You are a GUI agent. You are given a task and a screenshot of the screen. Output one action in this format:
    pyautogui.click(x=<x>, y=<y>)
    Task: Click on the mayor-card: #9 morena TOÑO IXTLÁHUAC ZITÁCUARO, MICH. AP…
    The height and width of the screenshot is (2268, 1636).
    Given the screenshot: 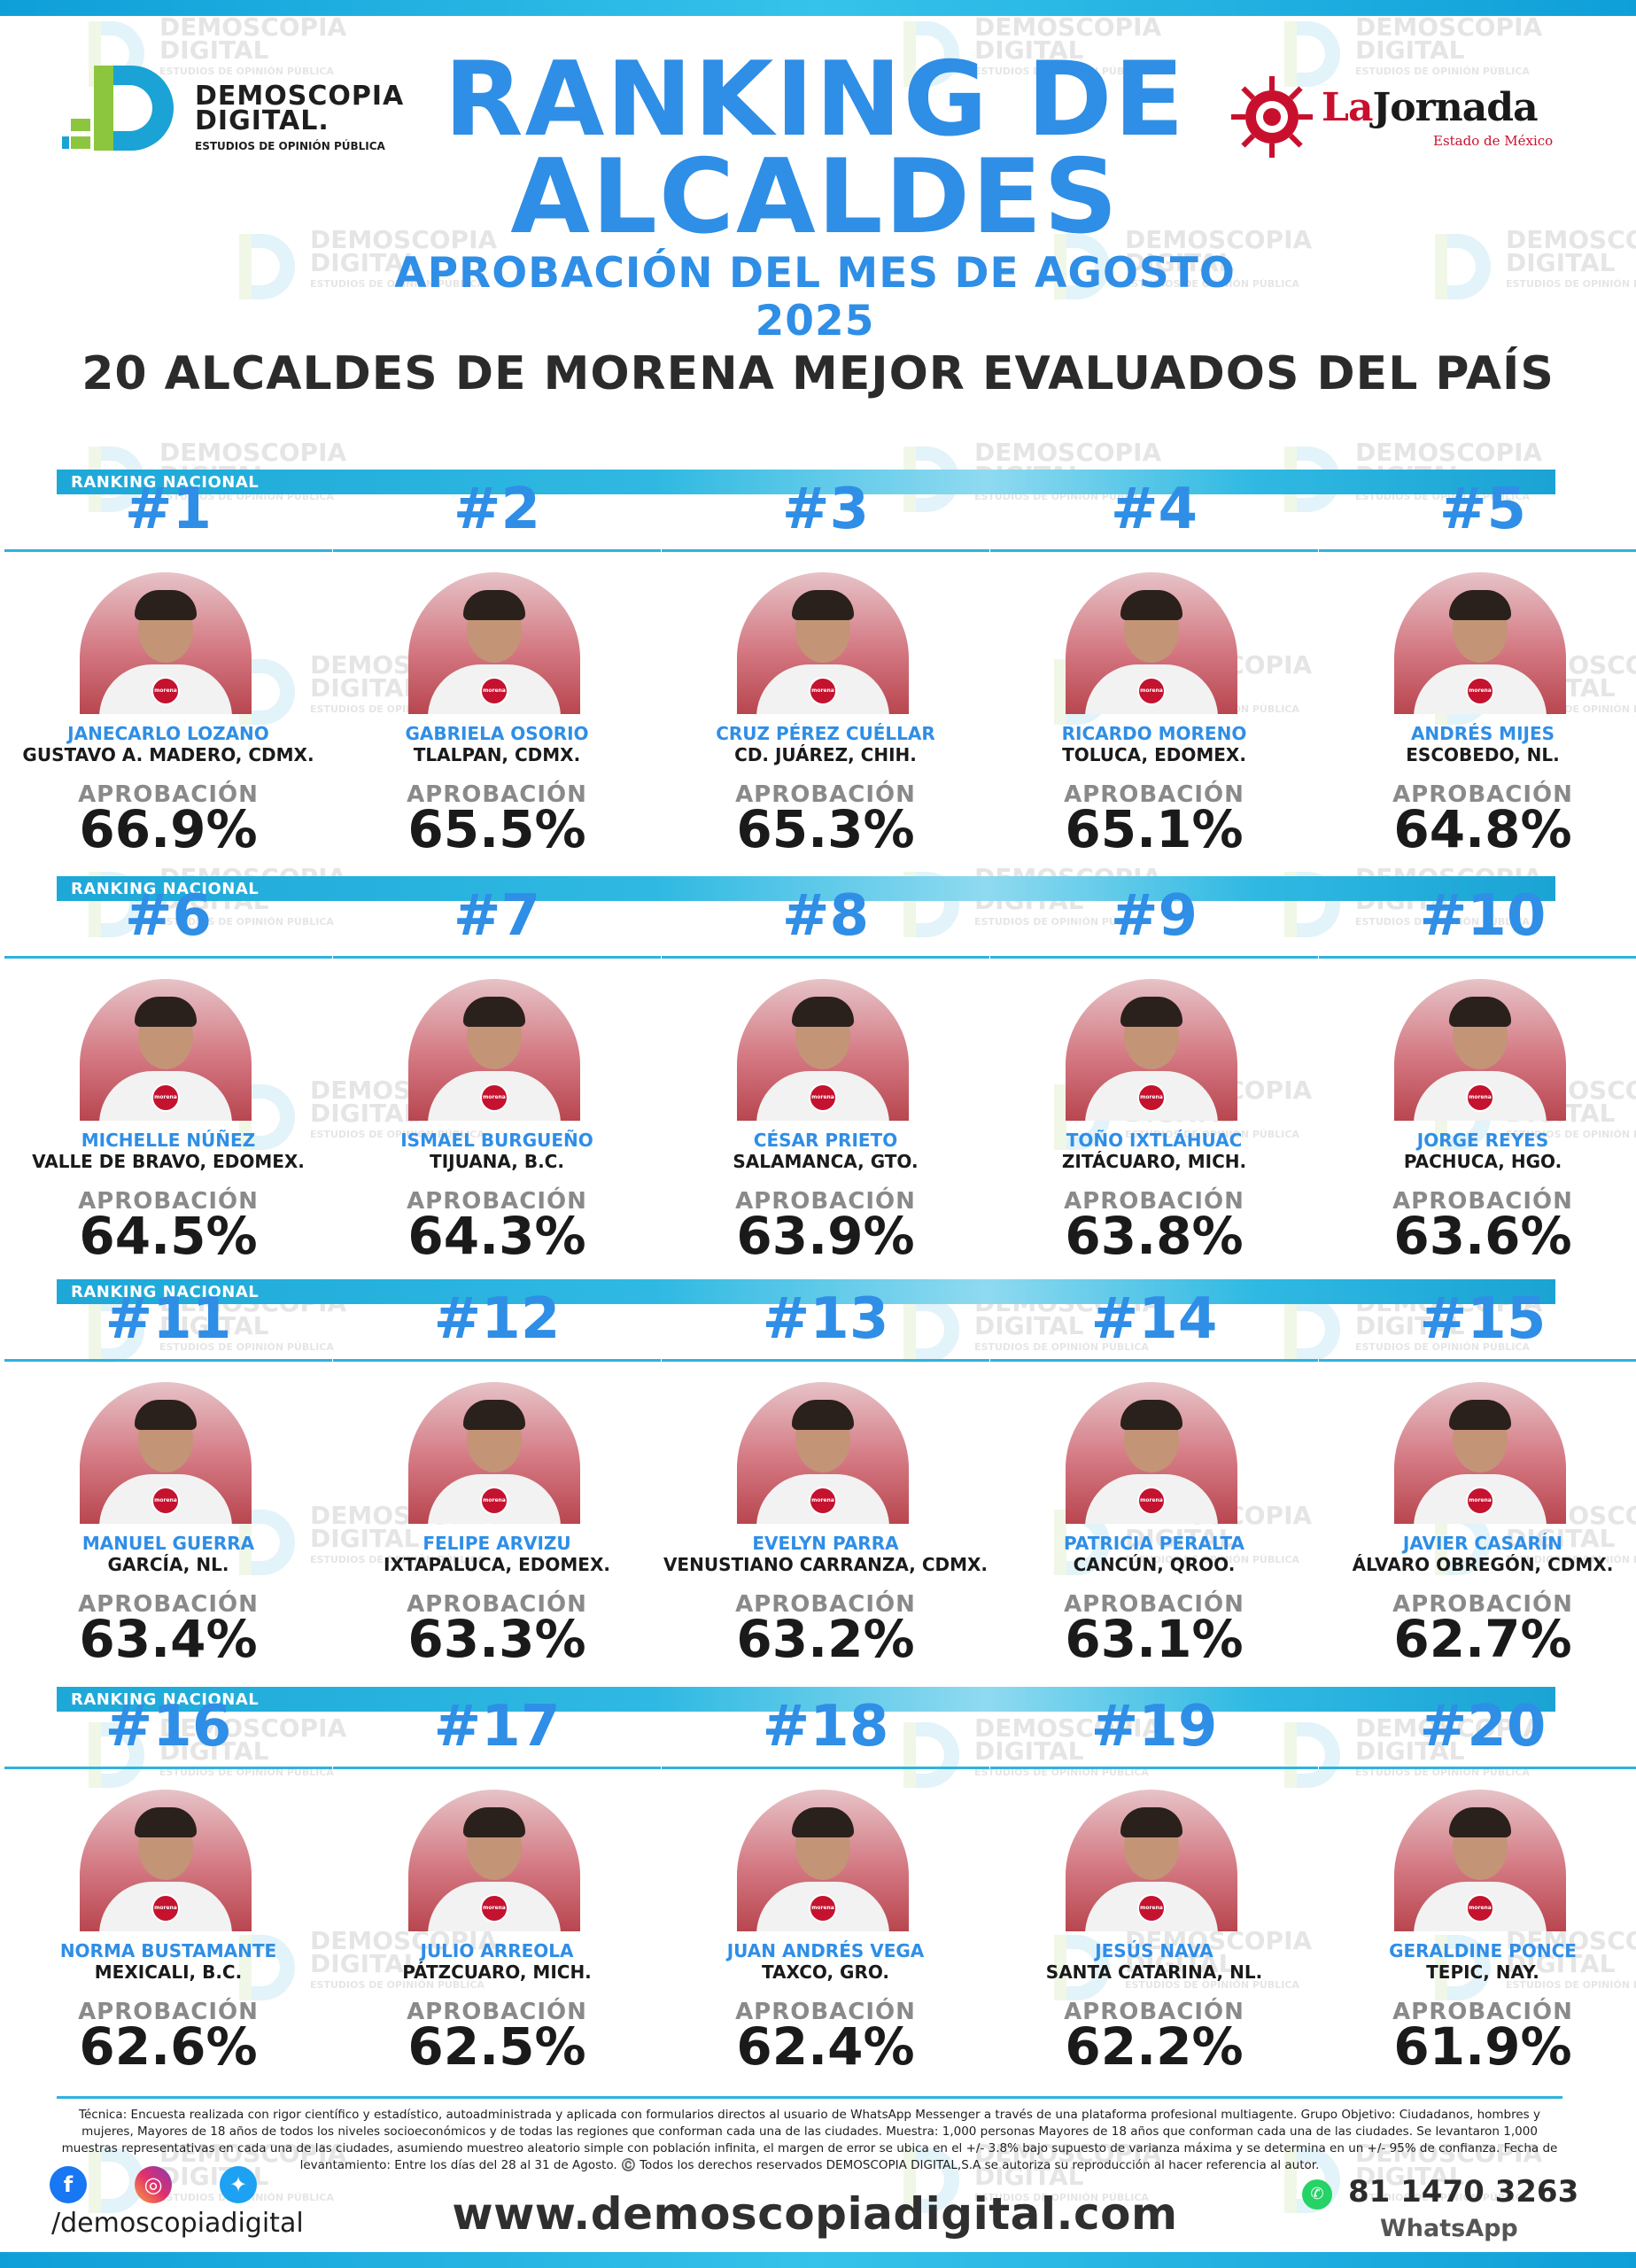 What is the action you would take?
    pyautogui.click(x=1154, y=1068)
    